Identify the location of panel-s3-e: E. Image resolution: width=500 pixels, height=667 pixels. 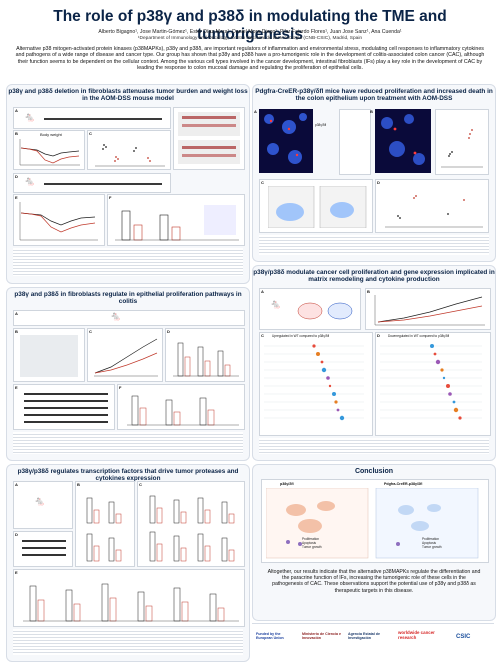
(64, 407).